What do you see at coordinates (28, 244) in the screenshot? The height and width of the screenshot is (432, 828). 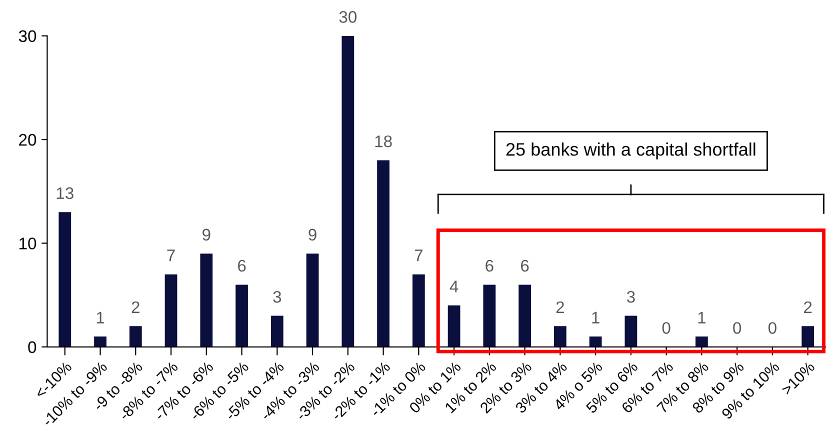 I see `y-tick-label: 10` at bounding box center [28, 244].